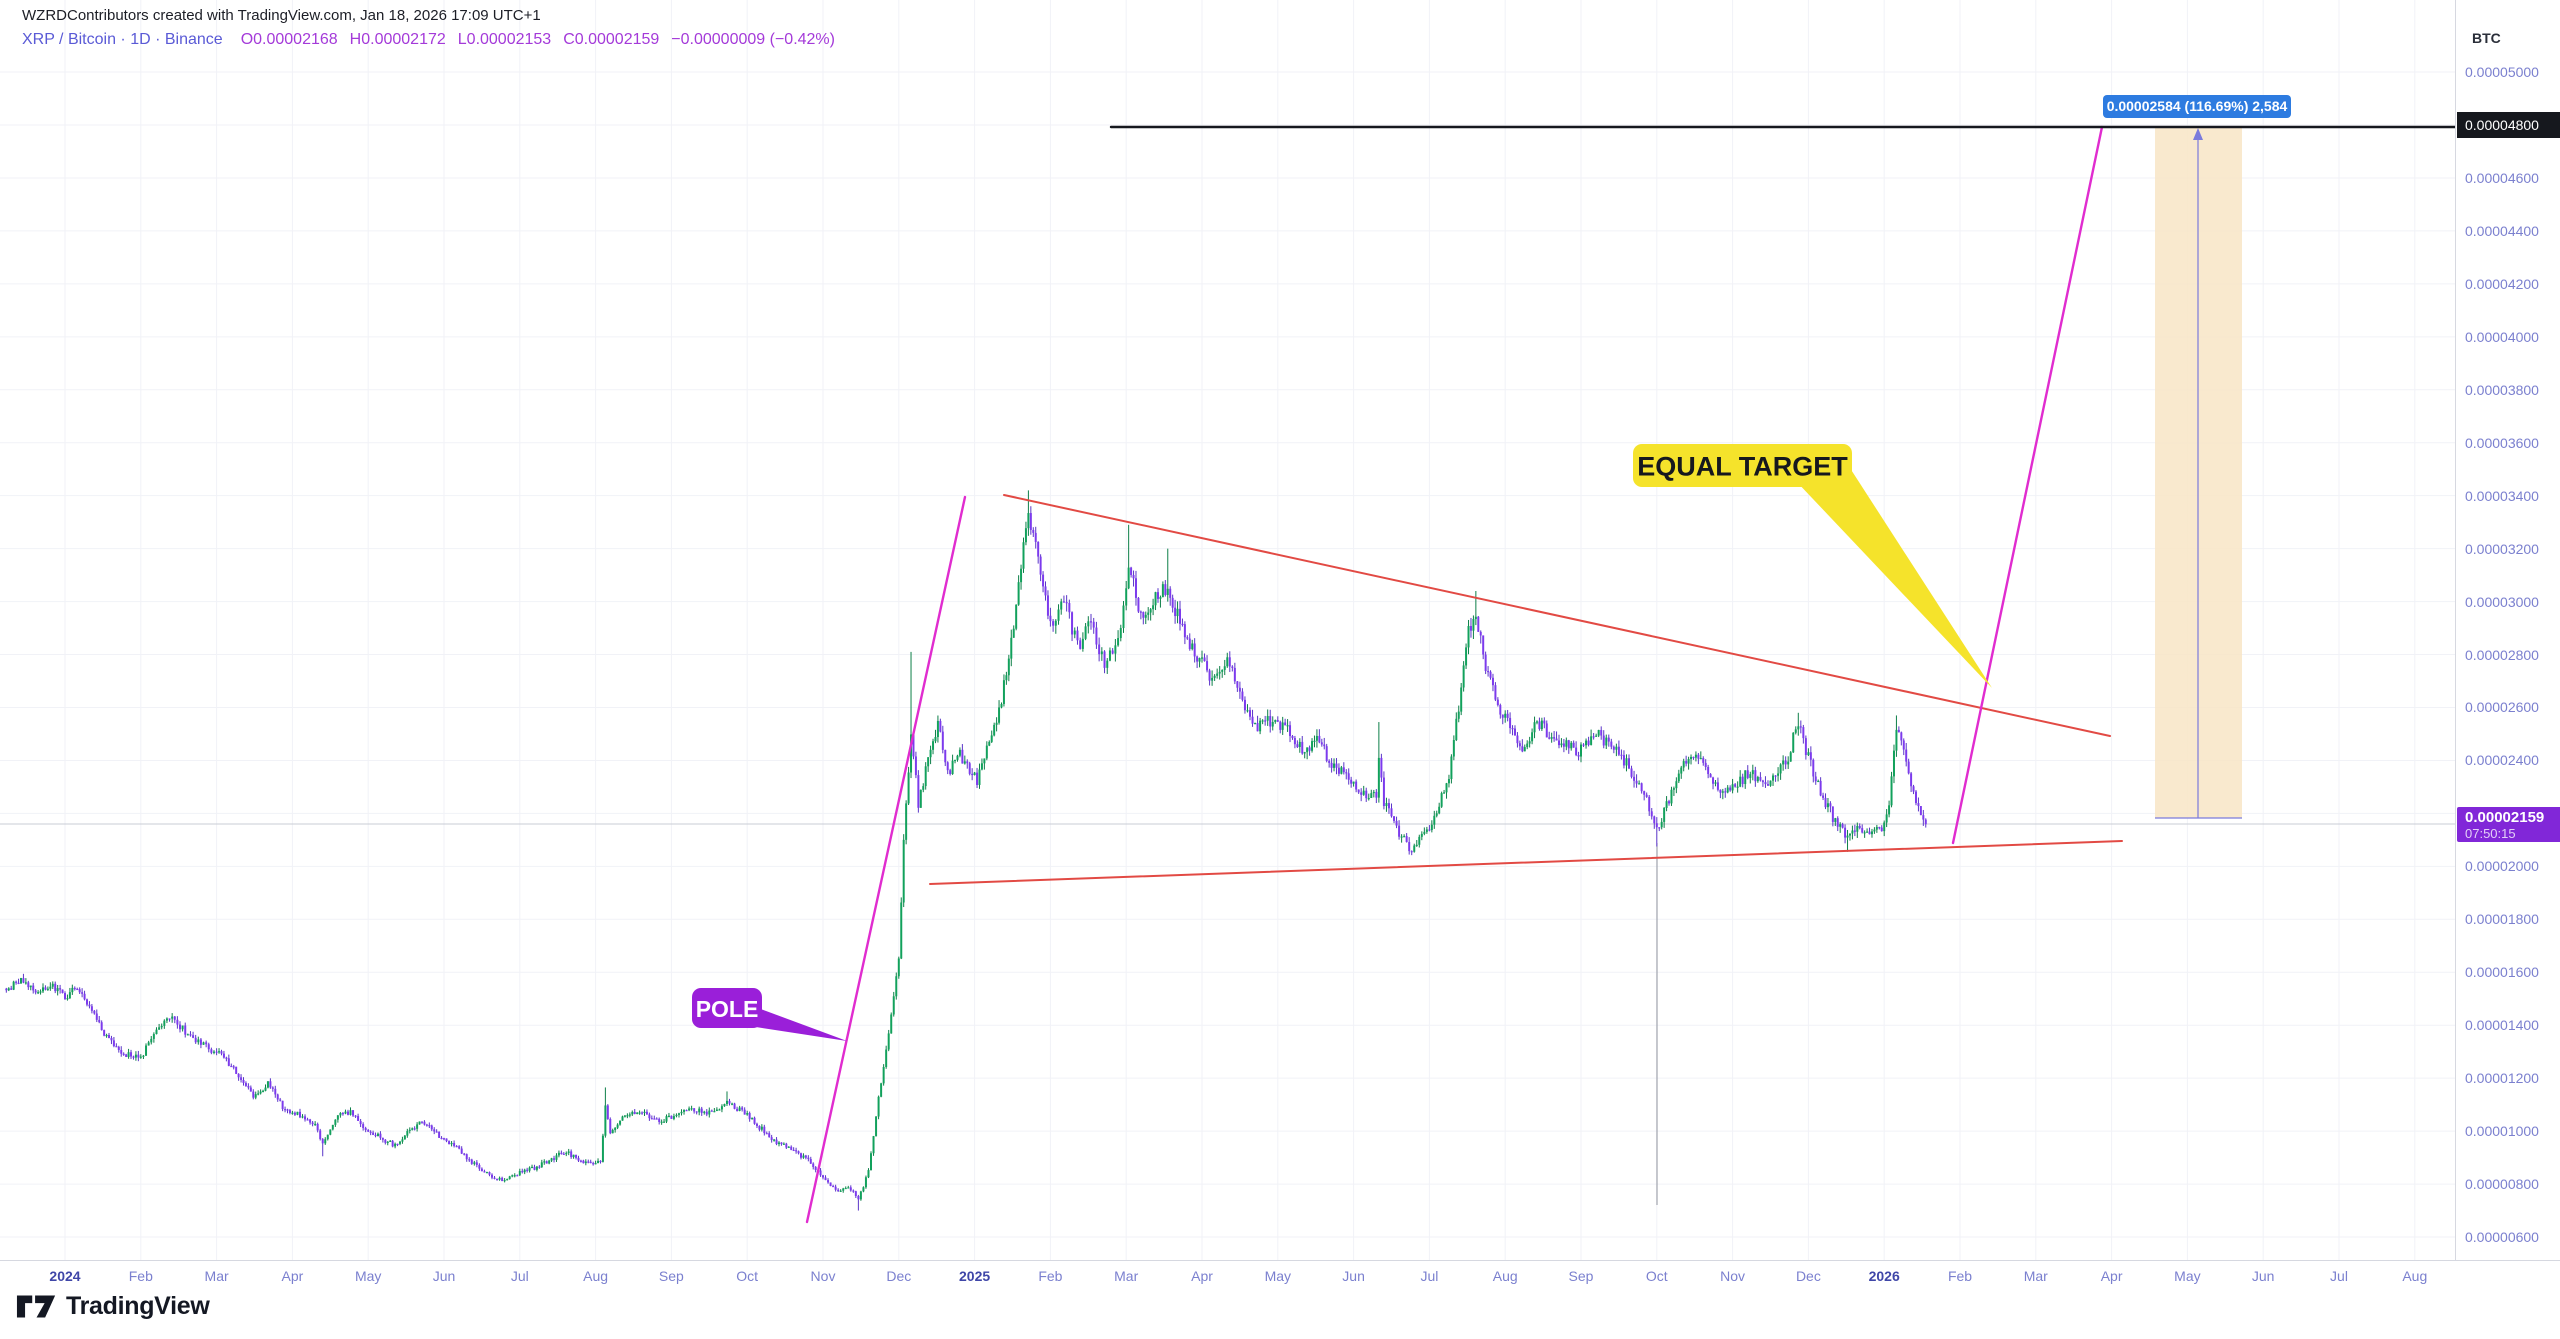 The width and height of the screenshot is (2560, 1339). What do you see at coordinates (2508, 125) in the screenshot?
I see `target-price-axis-label: 0.00004800` at bounding box center [2508, 125].